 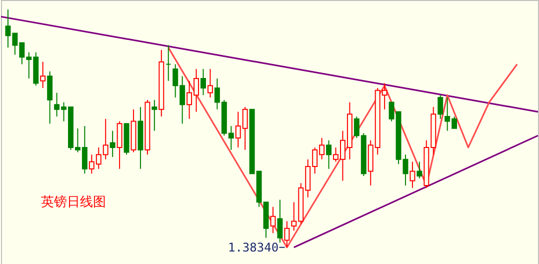 What do you see at coordinates (253, 247) in the screenshot?
I see `annotation: 1.38340` at bounding box center [253, 247].